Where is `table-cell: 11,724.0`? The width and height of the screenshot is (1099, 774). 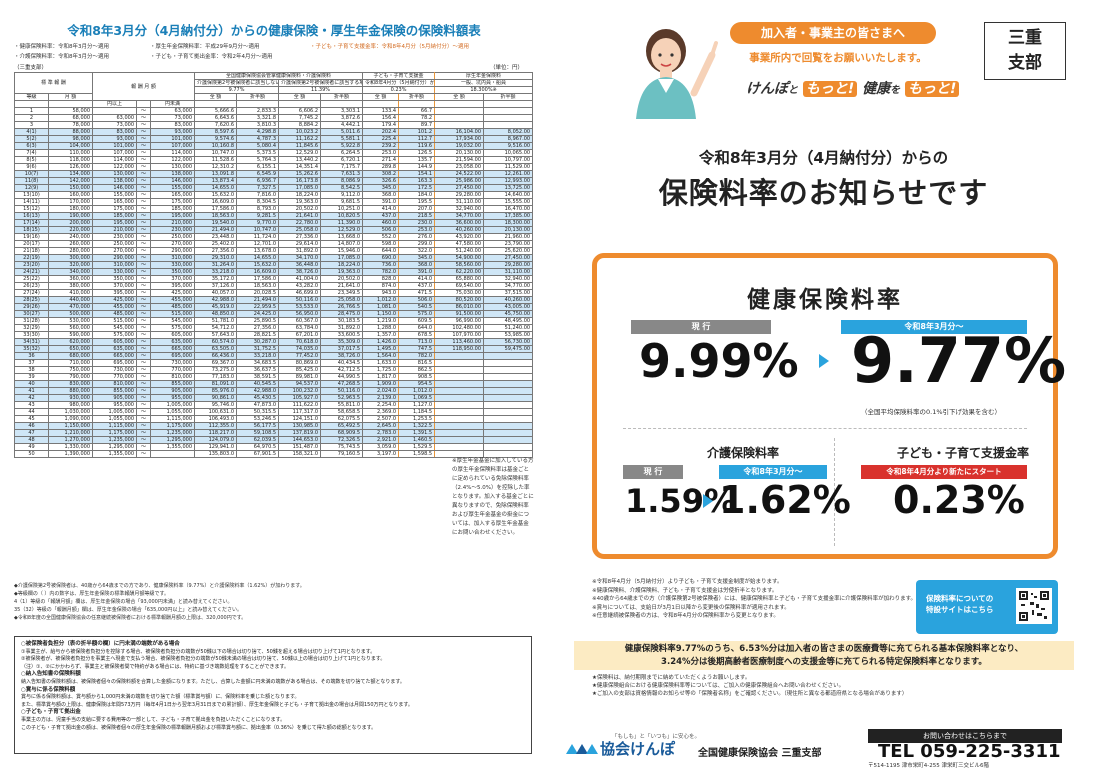 table-cell: 11,724.0 is located at coordinates (258, 237).